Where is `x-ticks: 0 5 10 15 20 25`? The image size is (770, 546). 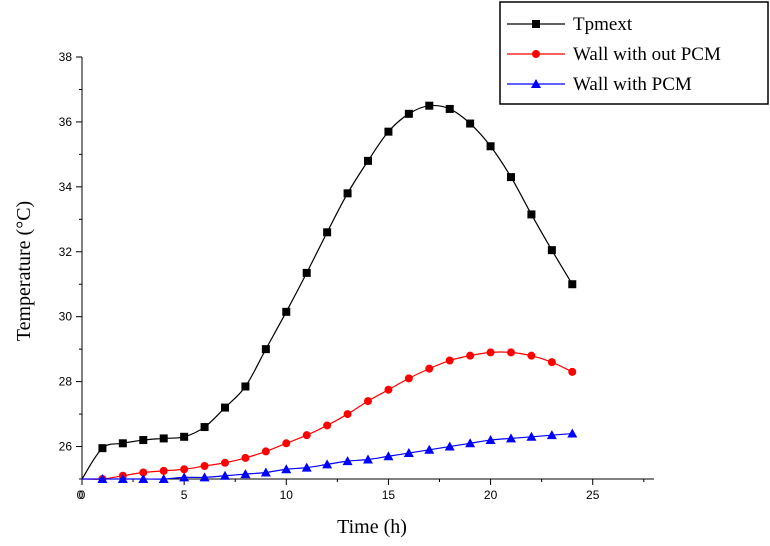
x-ticks: 0 5 10 15 20 25 is located at coordinates (362, 490).